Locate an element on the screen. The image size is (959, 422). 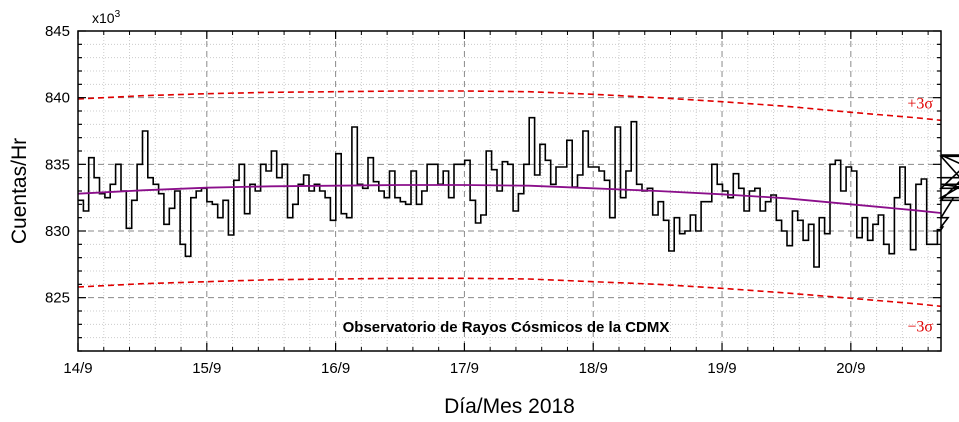
x-tick-label: 20/9 is located at coordinates (850, 368).